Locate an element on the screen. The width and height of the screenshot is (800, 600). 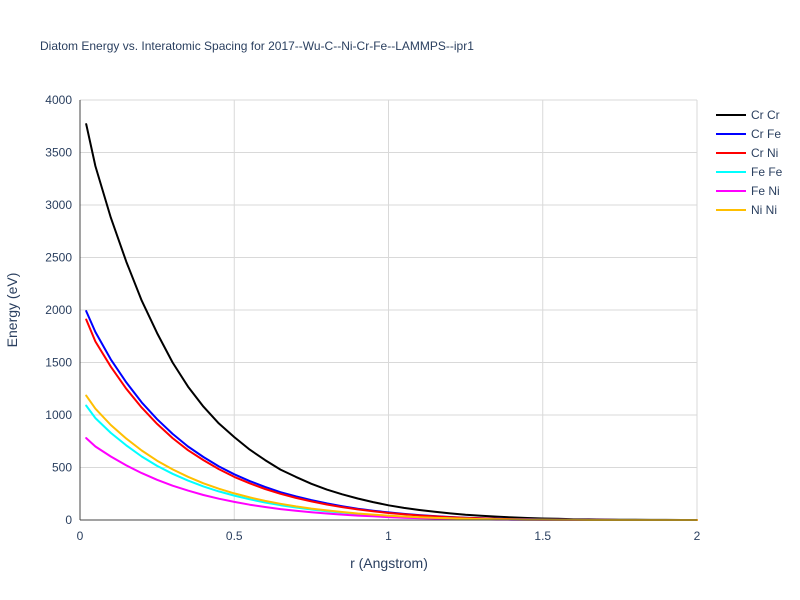
legend: Cr Cr Cr Fe Cr Ni Fe Fe Fe Ni Ni Ni is located at coordinates (749, 162).